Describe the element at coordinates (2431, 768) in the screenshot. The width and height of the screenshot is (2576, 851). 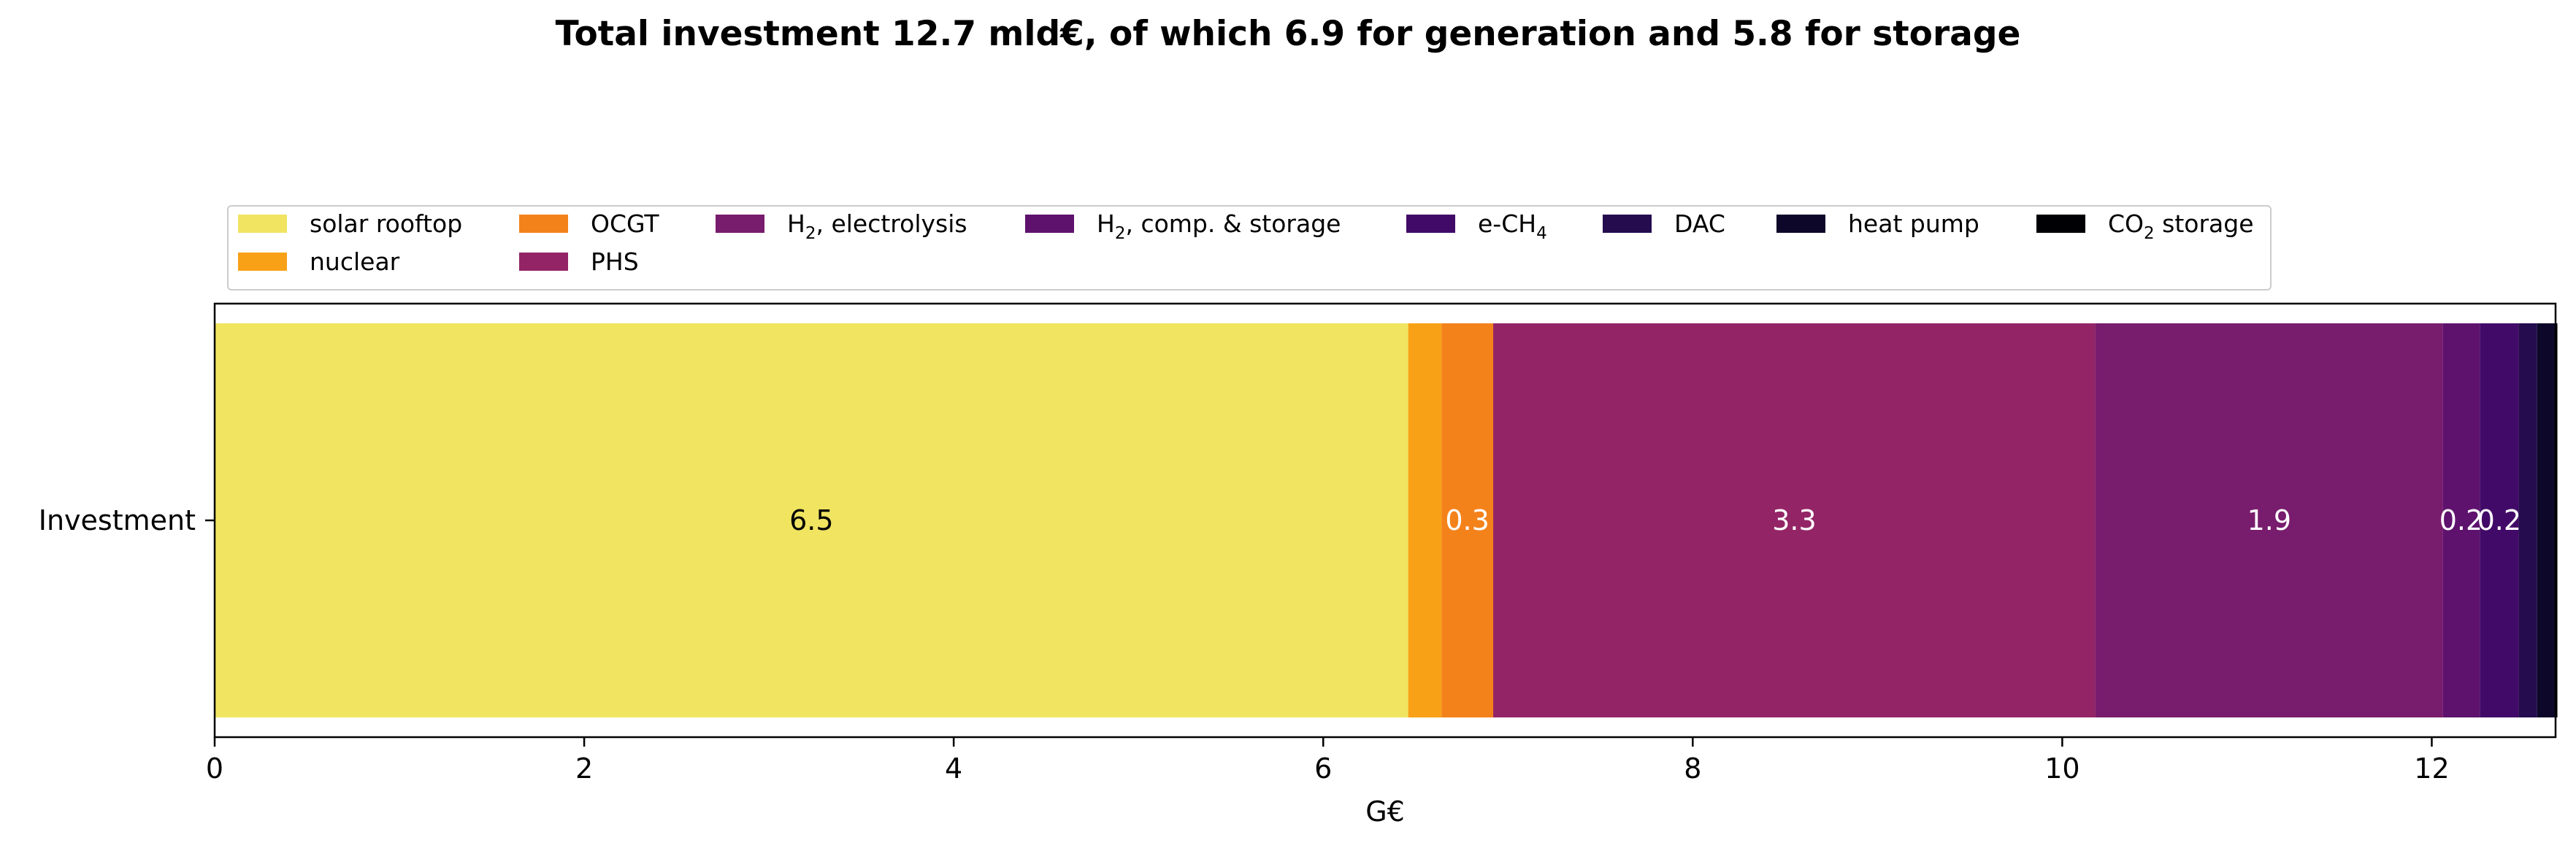
I see `x-tick-label: 12` at that location.